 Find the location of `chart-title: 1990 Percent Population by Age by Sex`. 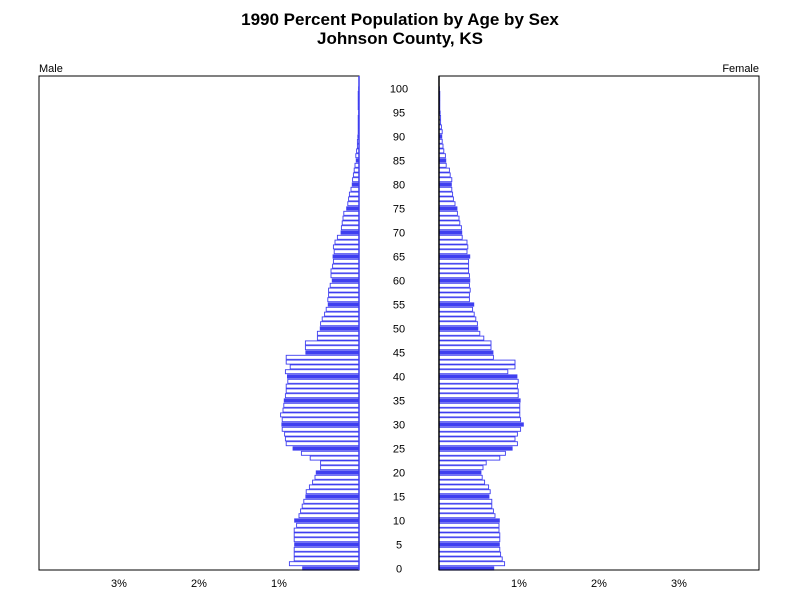

chart-title: 1990 Percent Population by Age by Sex is located at coordinates (400, 19).